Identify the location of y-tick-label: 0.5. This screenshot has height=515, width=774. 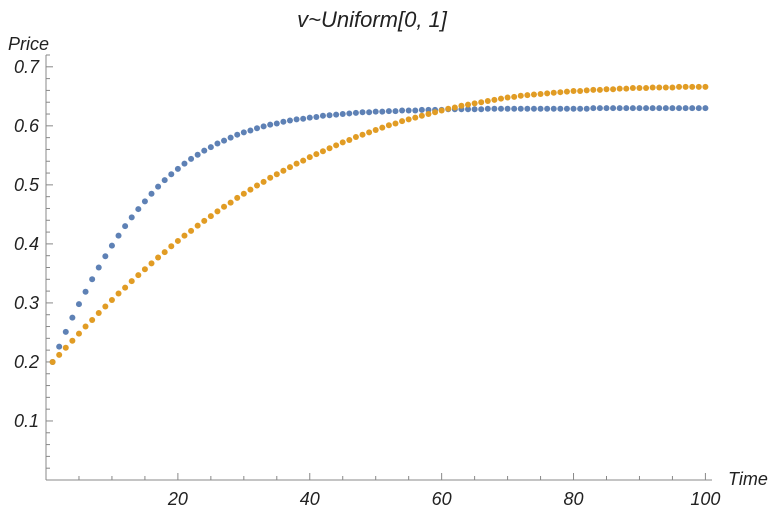
(27, 185).